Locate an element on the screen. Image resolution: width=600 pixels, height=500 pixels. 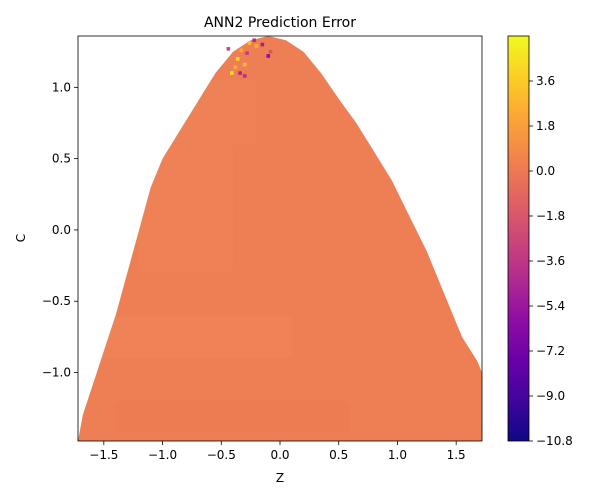
x-axis-label: Z is located at coordinates (280, 478).